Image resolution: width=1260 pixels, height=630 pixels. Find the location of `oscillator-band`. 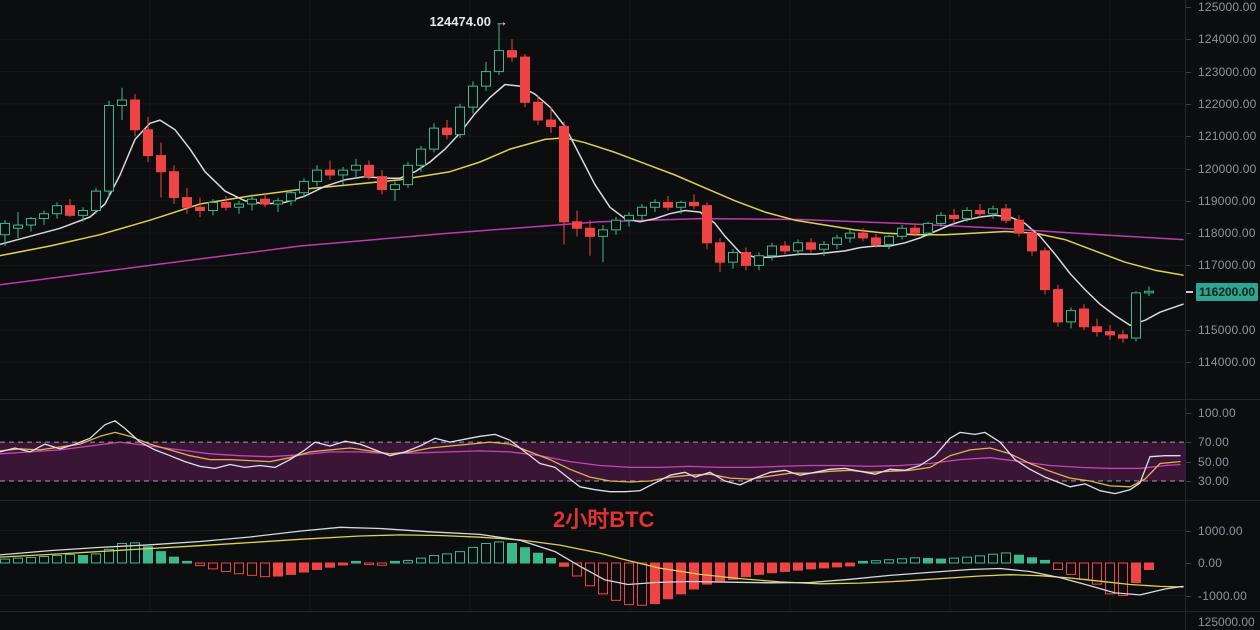

oscillator-band is located at coordinates (592, 461).